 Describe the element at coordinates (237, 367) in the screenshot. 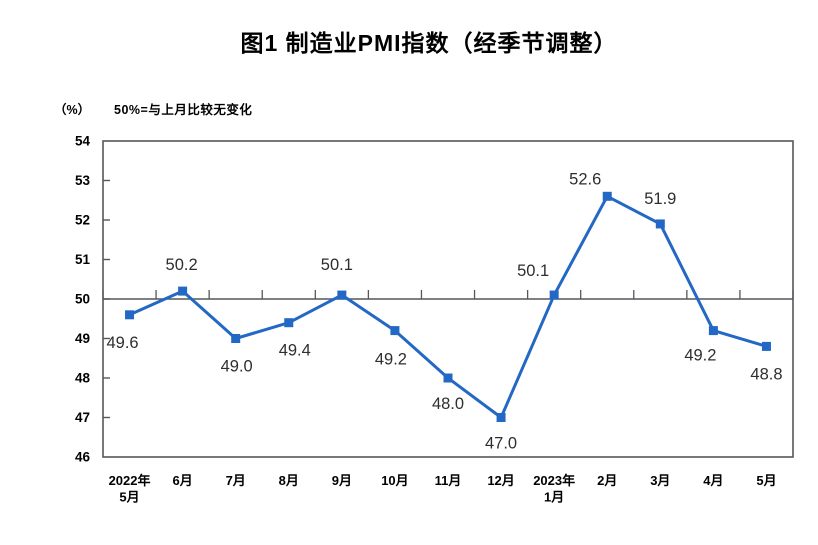

I see `data-point-label: 49.0` at that location.